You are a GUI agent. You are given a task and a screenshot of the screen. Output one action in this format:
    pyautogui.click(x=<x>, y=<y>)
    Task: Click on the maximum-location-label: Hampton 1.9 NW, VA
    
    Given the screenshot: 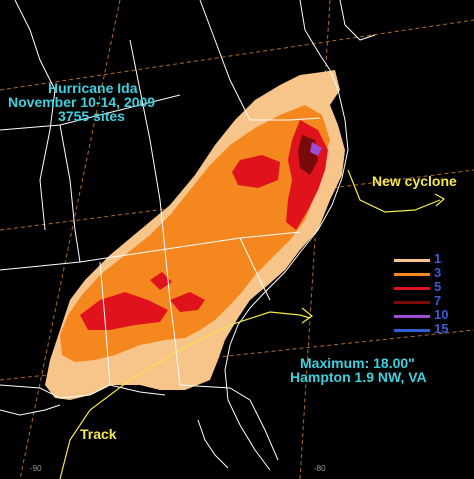 What is the action you would take?
    pyautogui.click(x=358, y=377)
    